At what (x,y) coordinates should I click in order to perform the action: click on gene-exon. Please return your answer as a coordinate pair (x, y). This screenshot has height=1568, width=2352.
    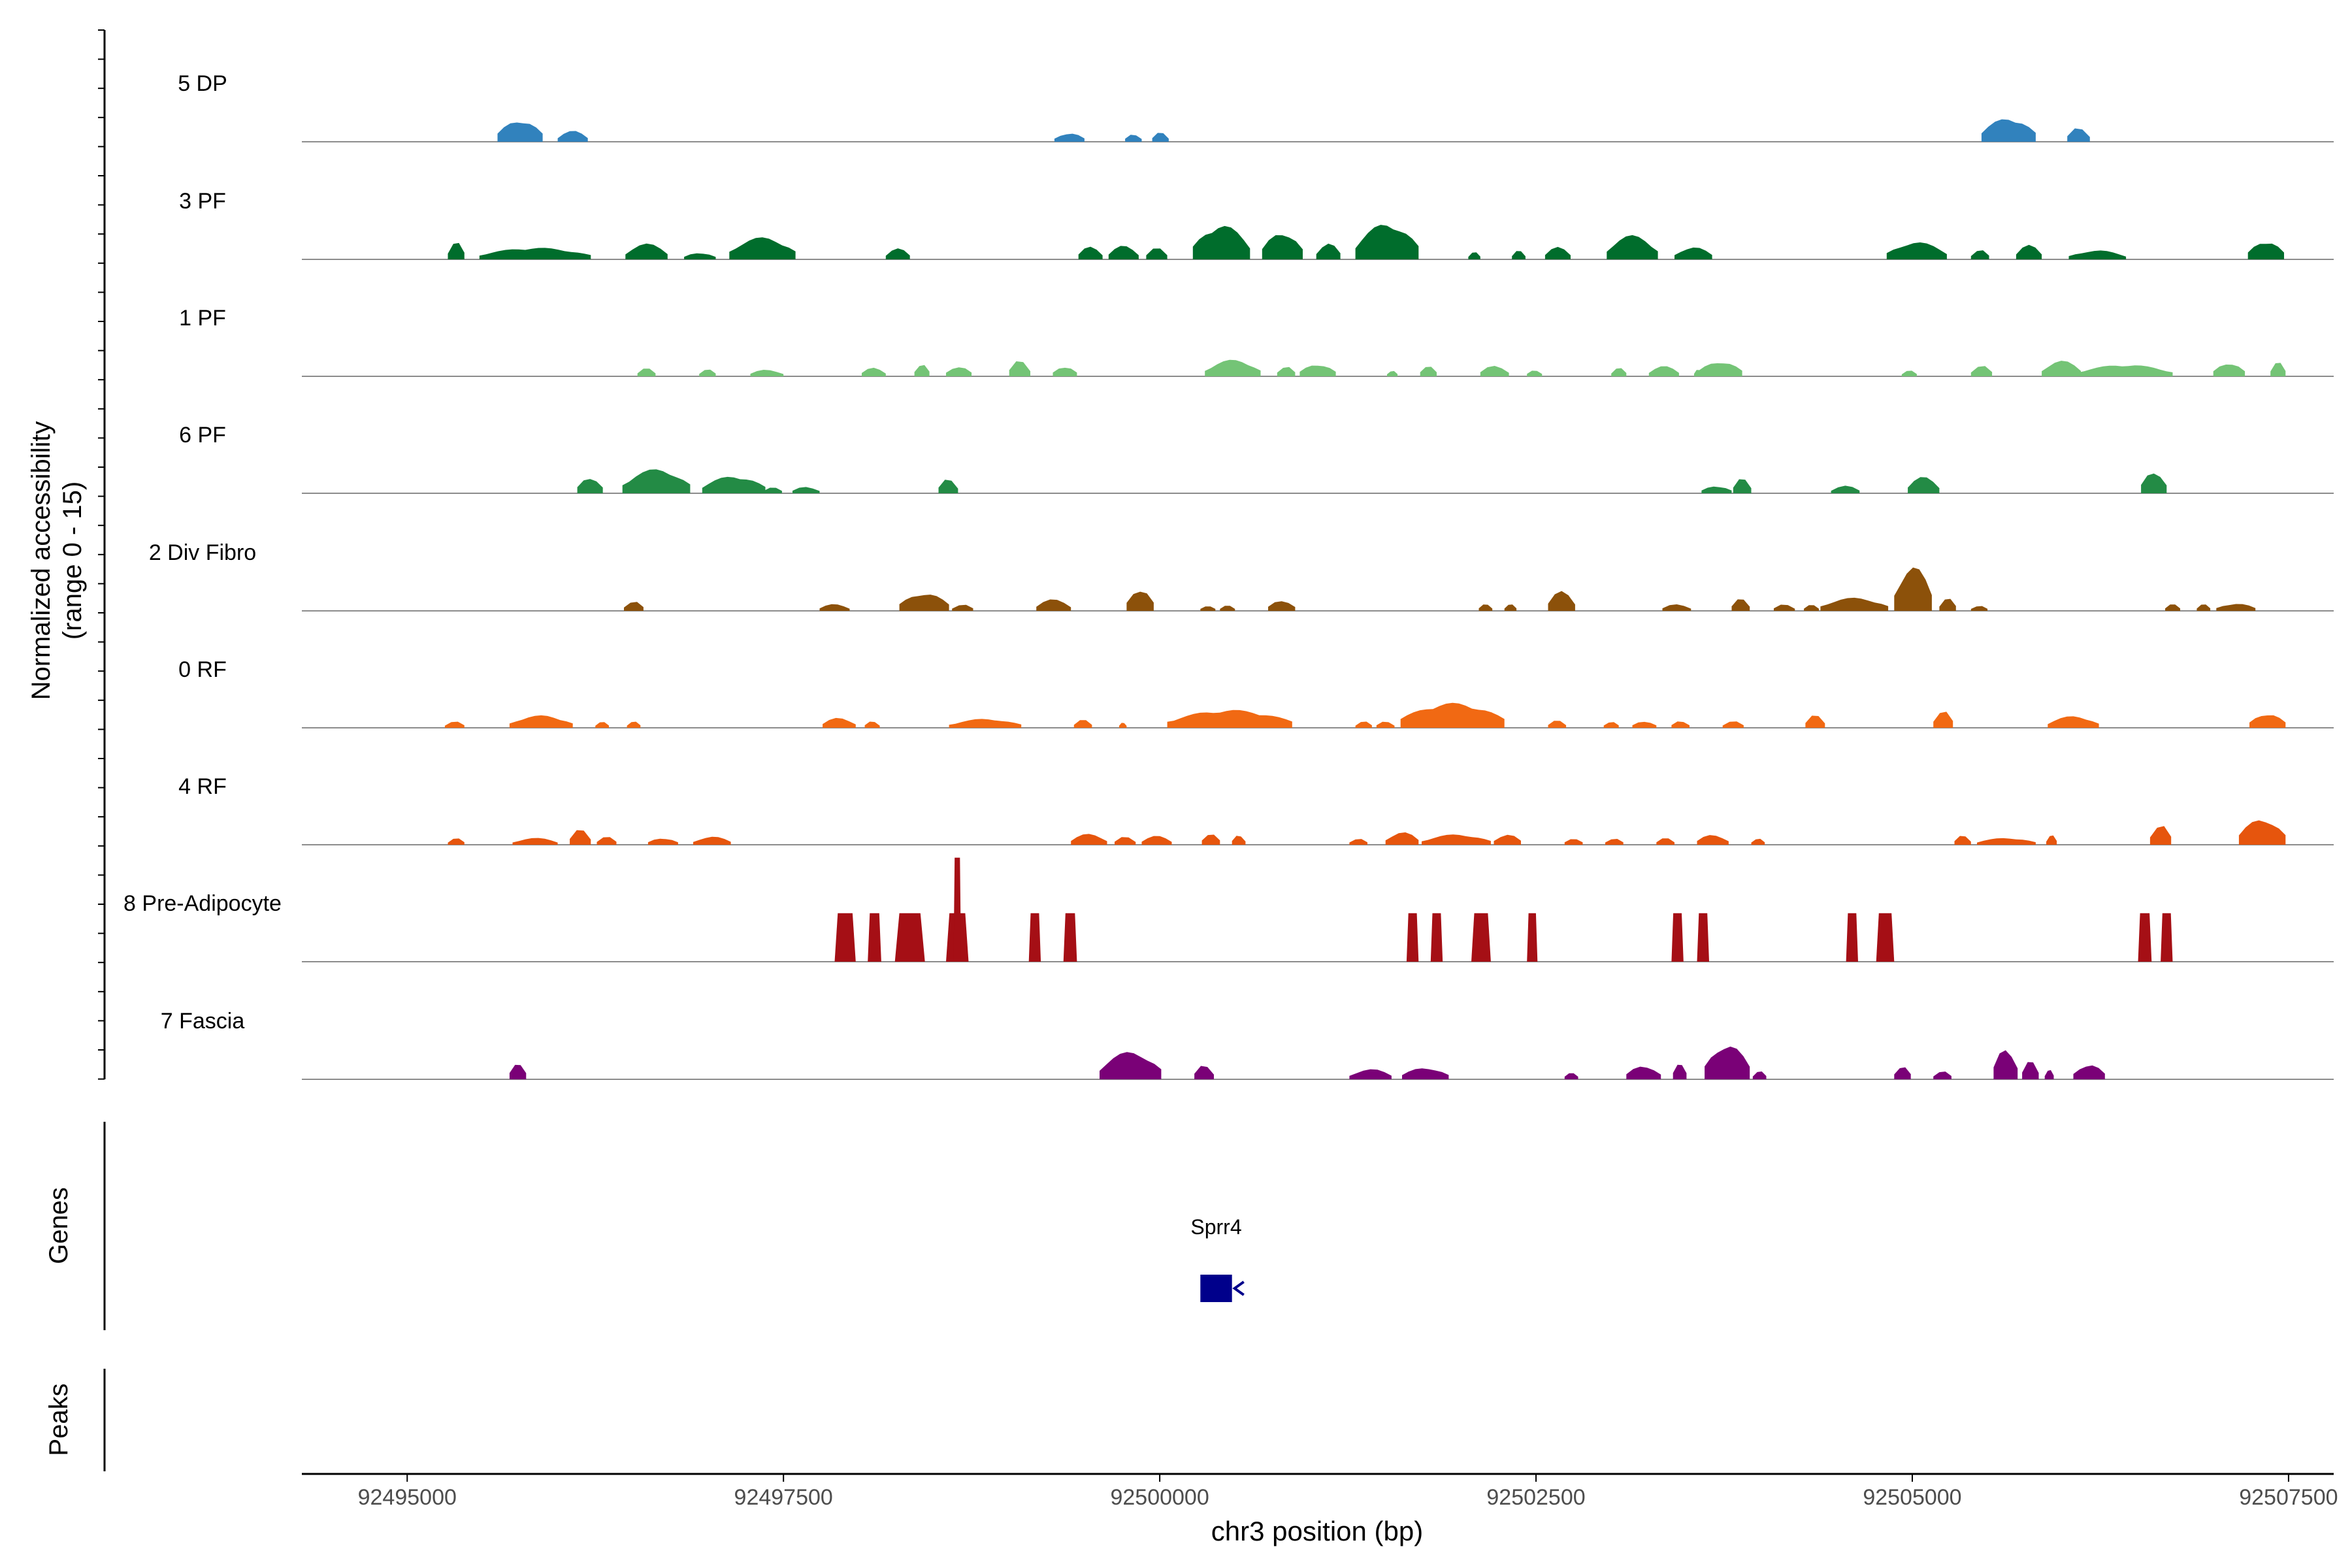
    Looking at the image, I should click on (1216, 1288).